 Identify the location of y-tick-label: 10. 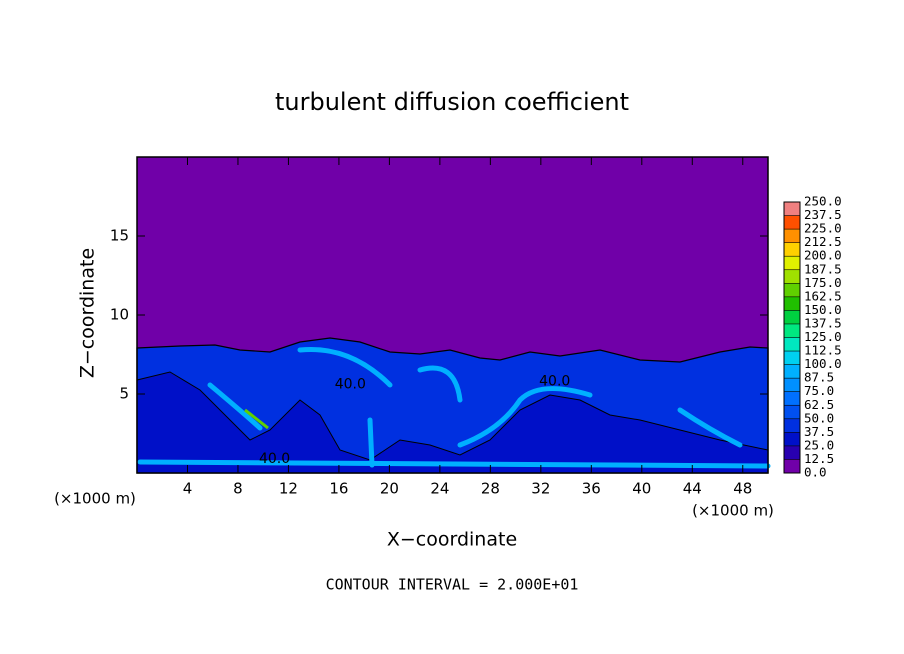
(119, 315).